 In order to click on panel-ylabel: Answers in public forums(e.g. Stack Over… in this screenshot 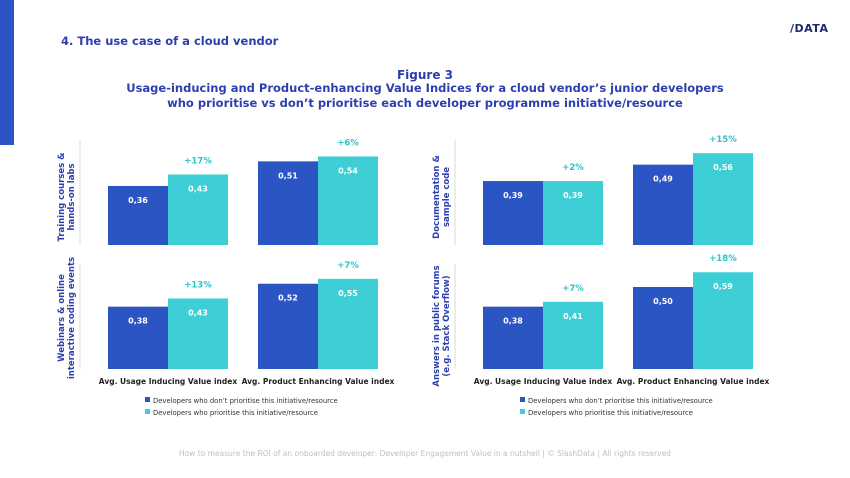, I will do `click(442, 325)`.